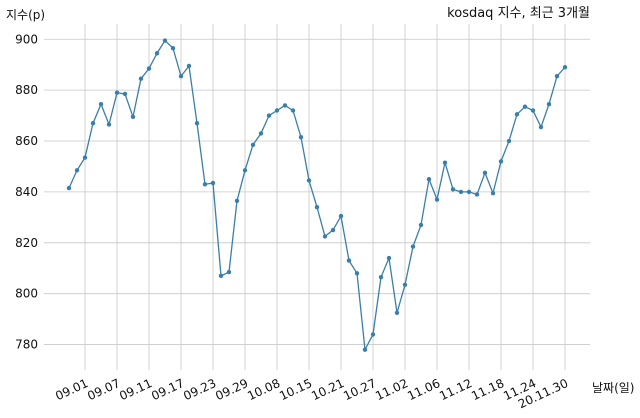 The image size is (640, 418). I want to click on x-tick-label: 09.17, so click(167, 389).